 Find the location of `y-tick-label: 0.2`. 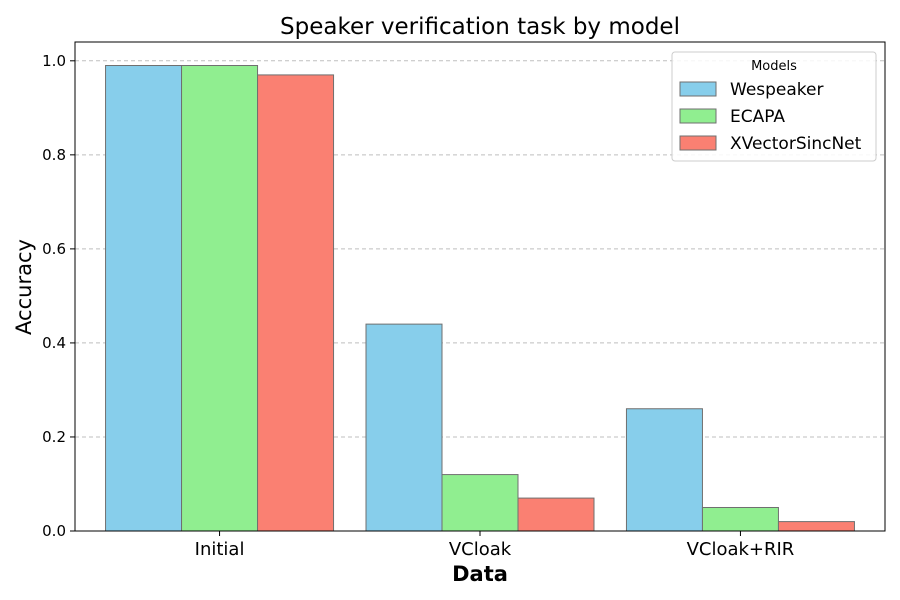

y-tick-label: 0.2 is located at coordinates (54, 437).